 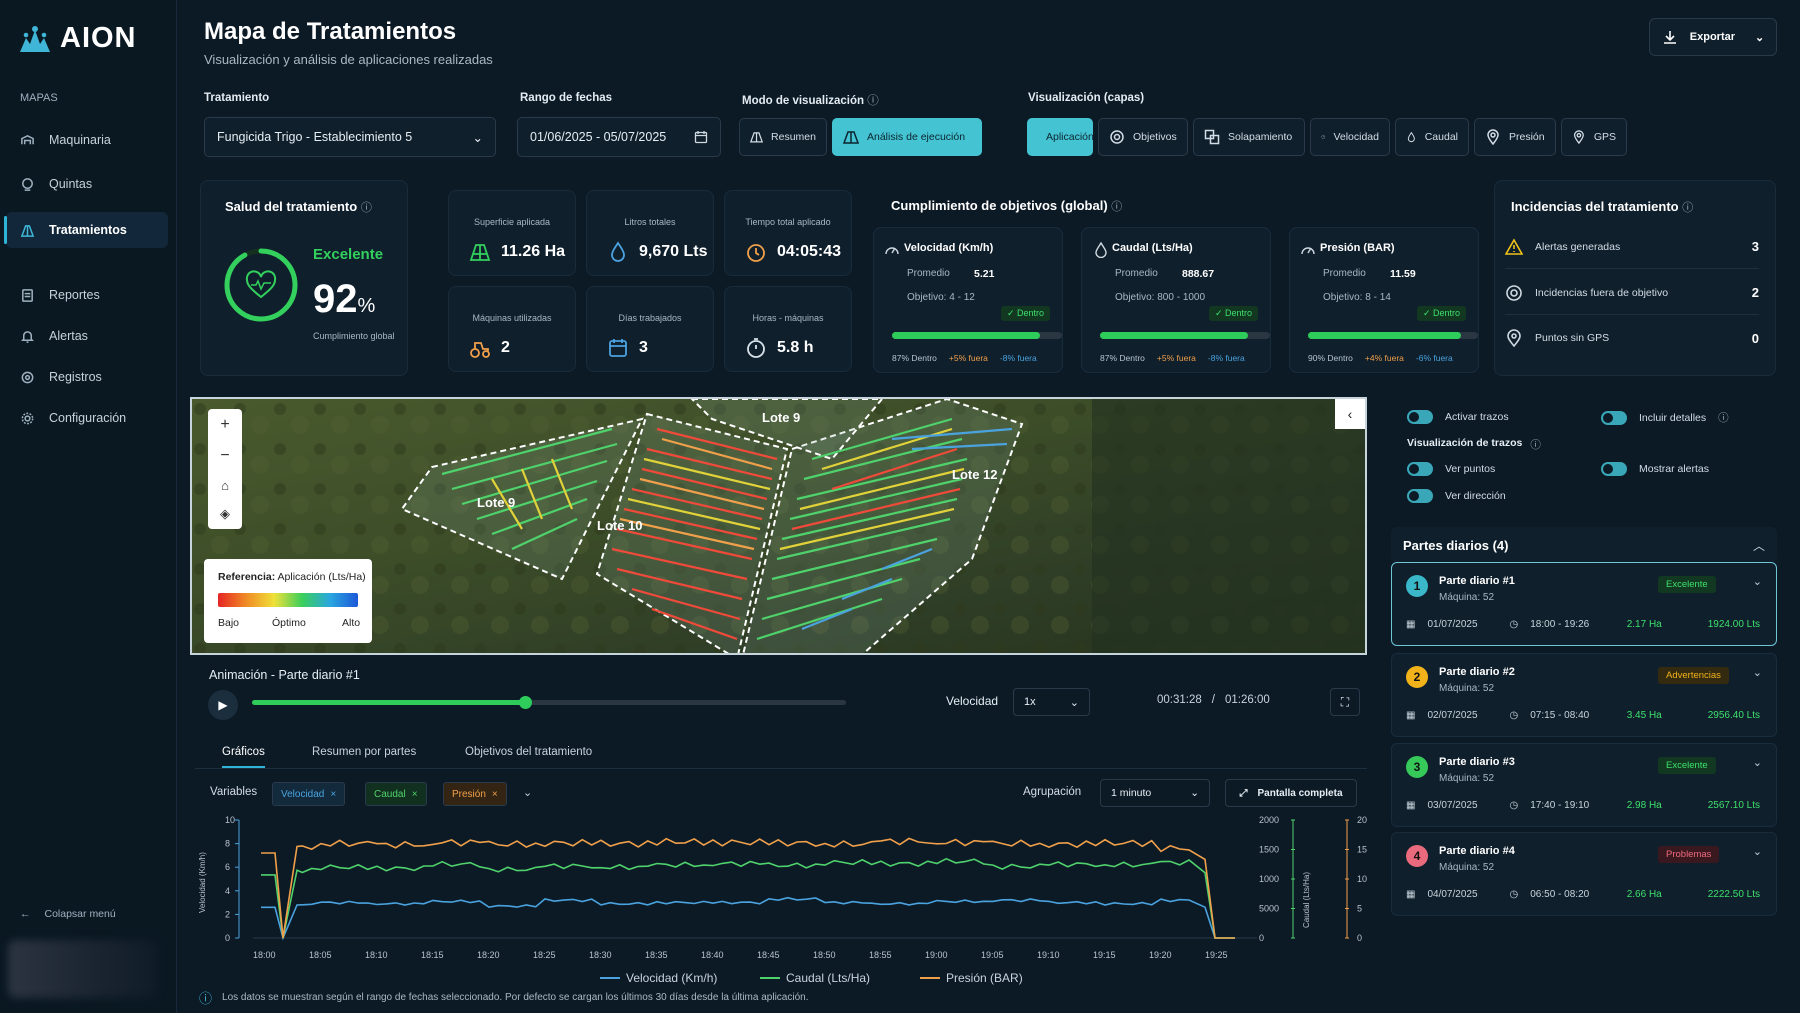 I want to click on play-button: ▶, so click(x=223, y=705).